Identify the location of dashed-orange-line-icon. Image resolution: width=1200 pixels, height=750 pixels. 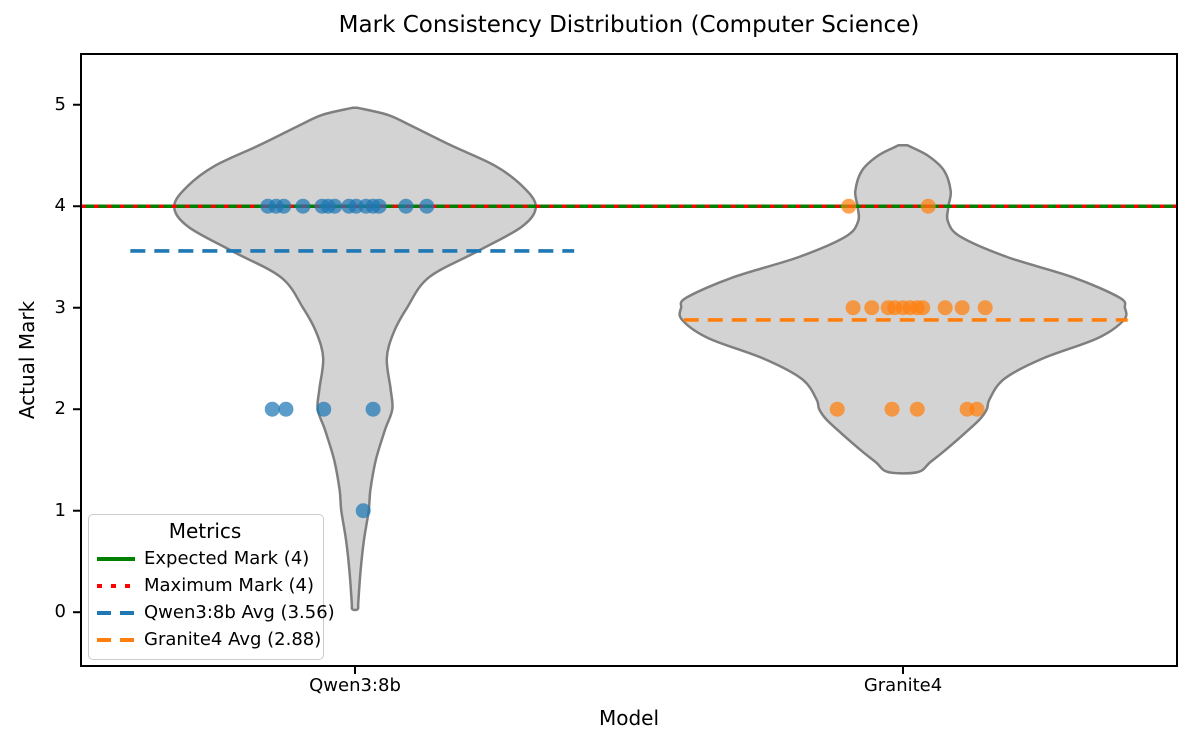
(116, 639).